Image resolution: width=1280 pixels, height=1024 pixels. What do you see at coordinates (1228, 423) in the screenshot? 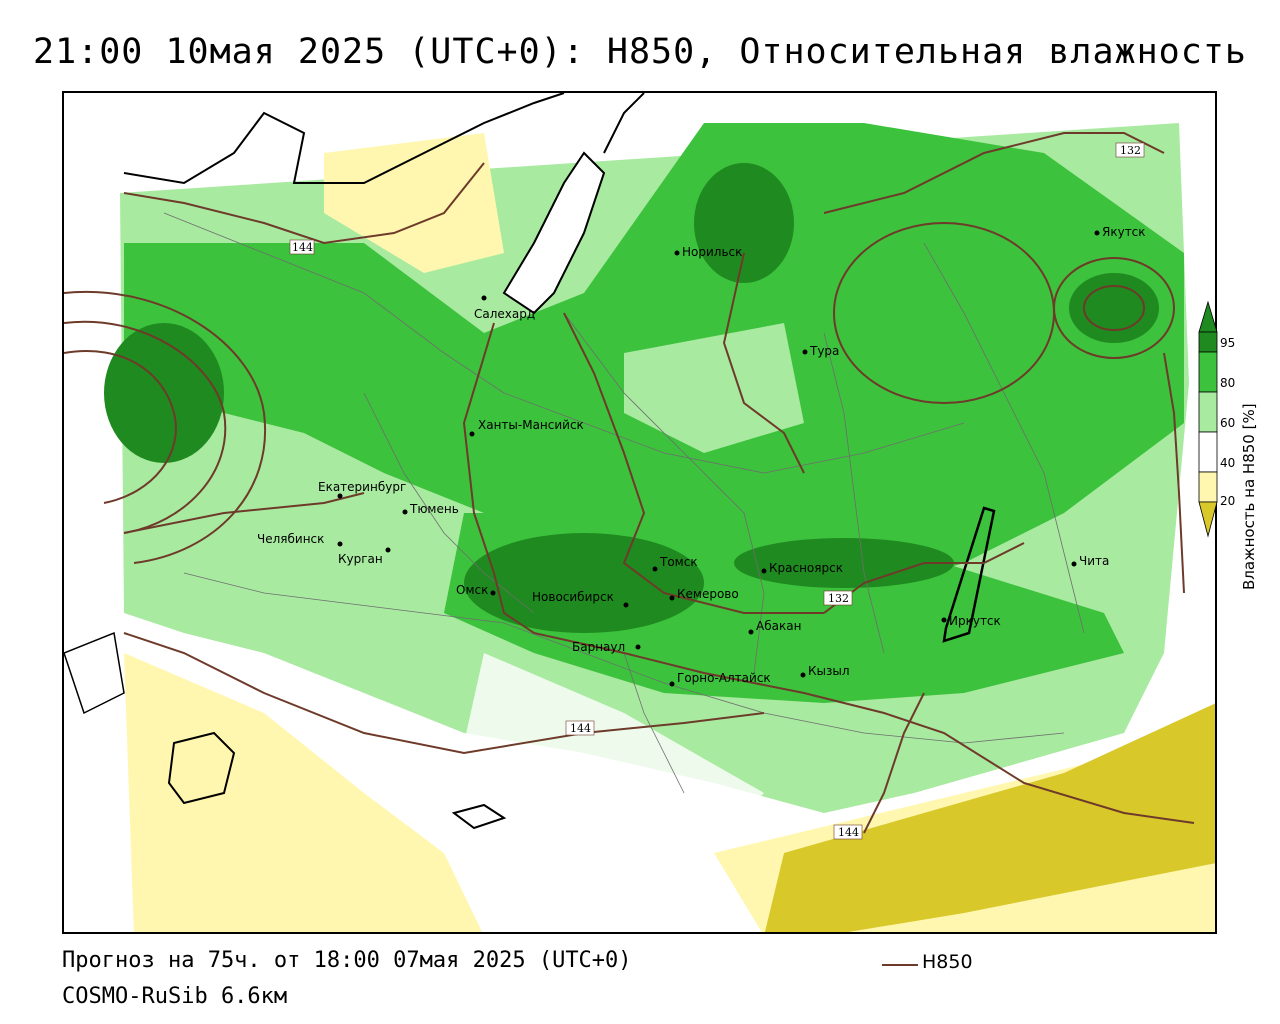
I see `colorbar-tick-60: 60` at bounding box center [1228, 423].